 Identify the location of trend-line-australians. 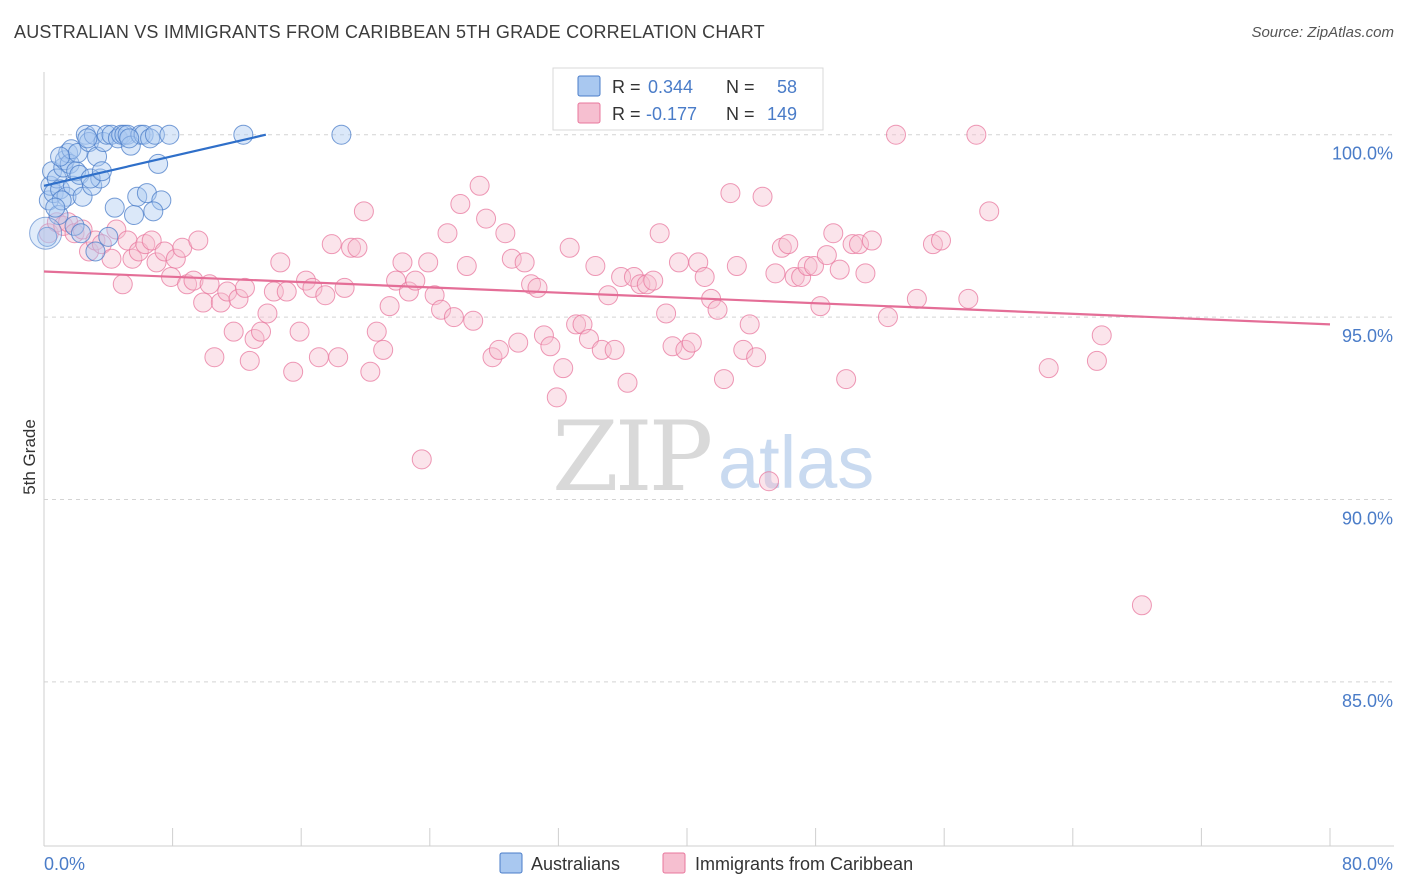
(155, 160).